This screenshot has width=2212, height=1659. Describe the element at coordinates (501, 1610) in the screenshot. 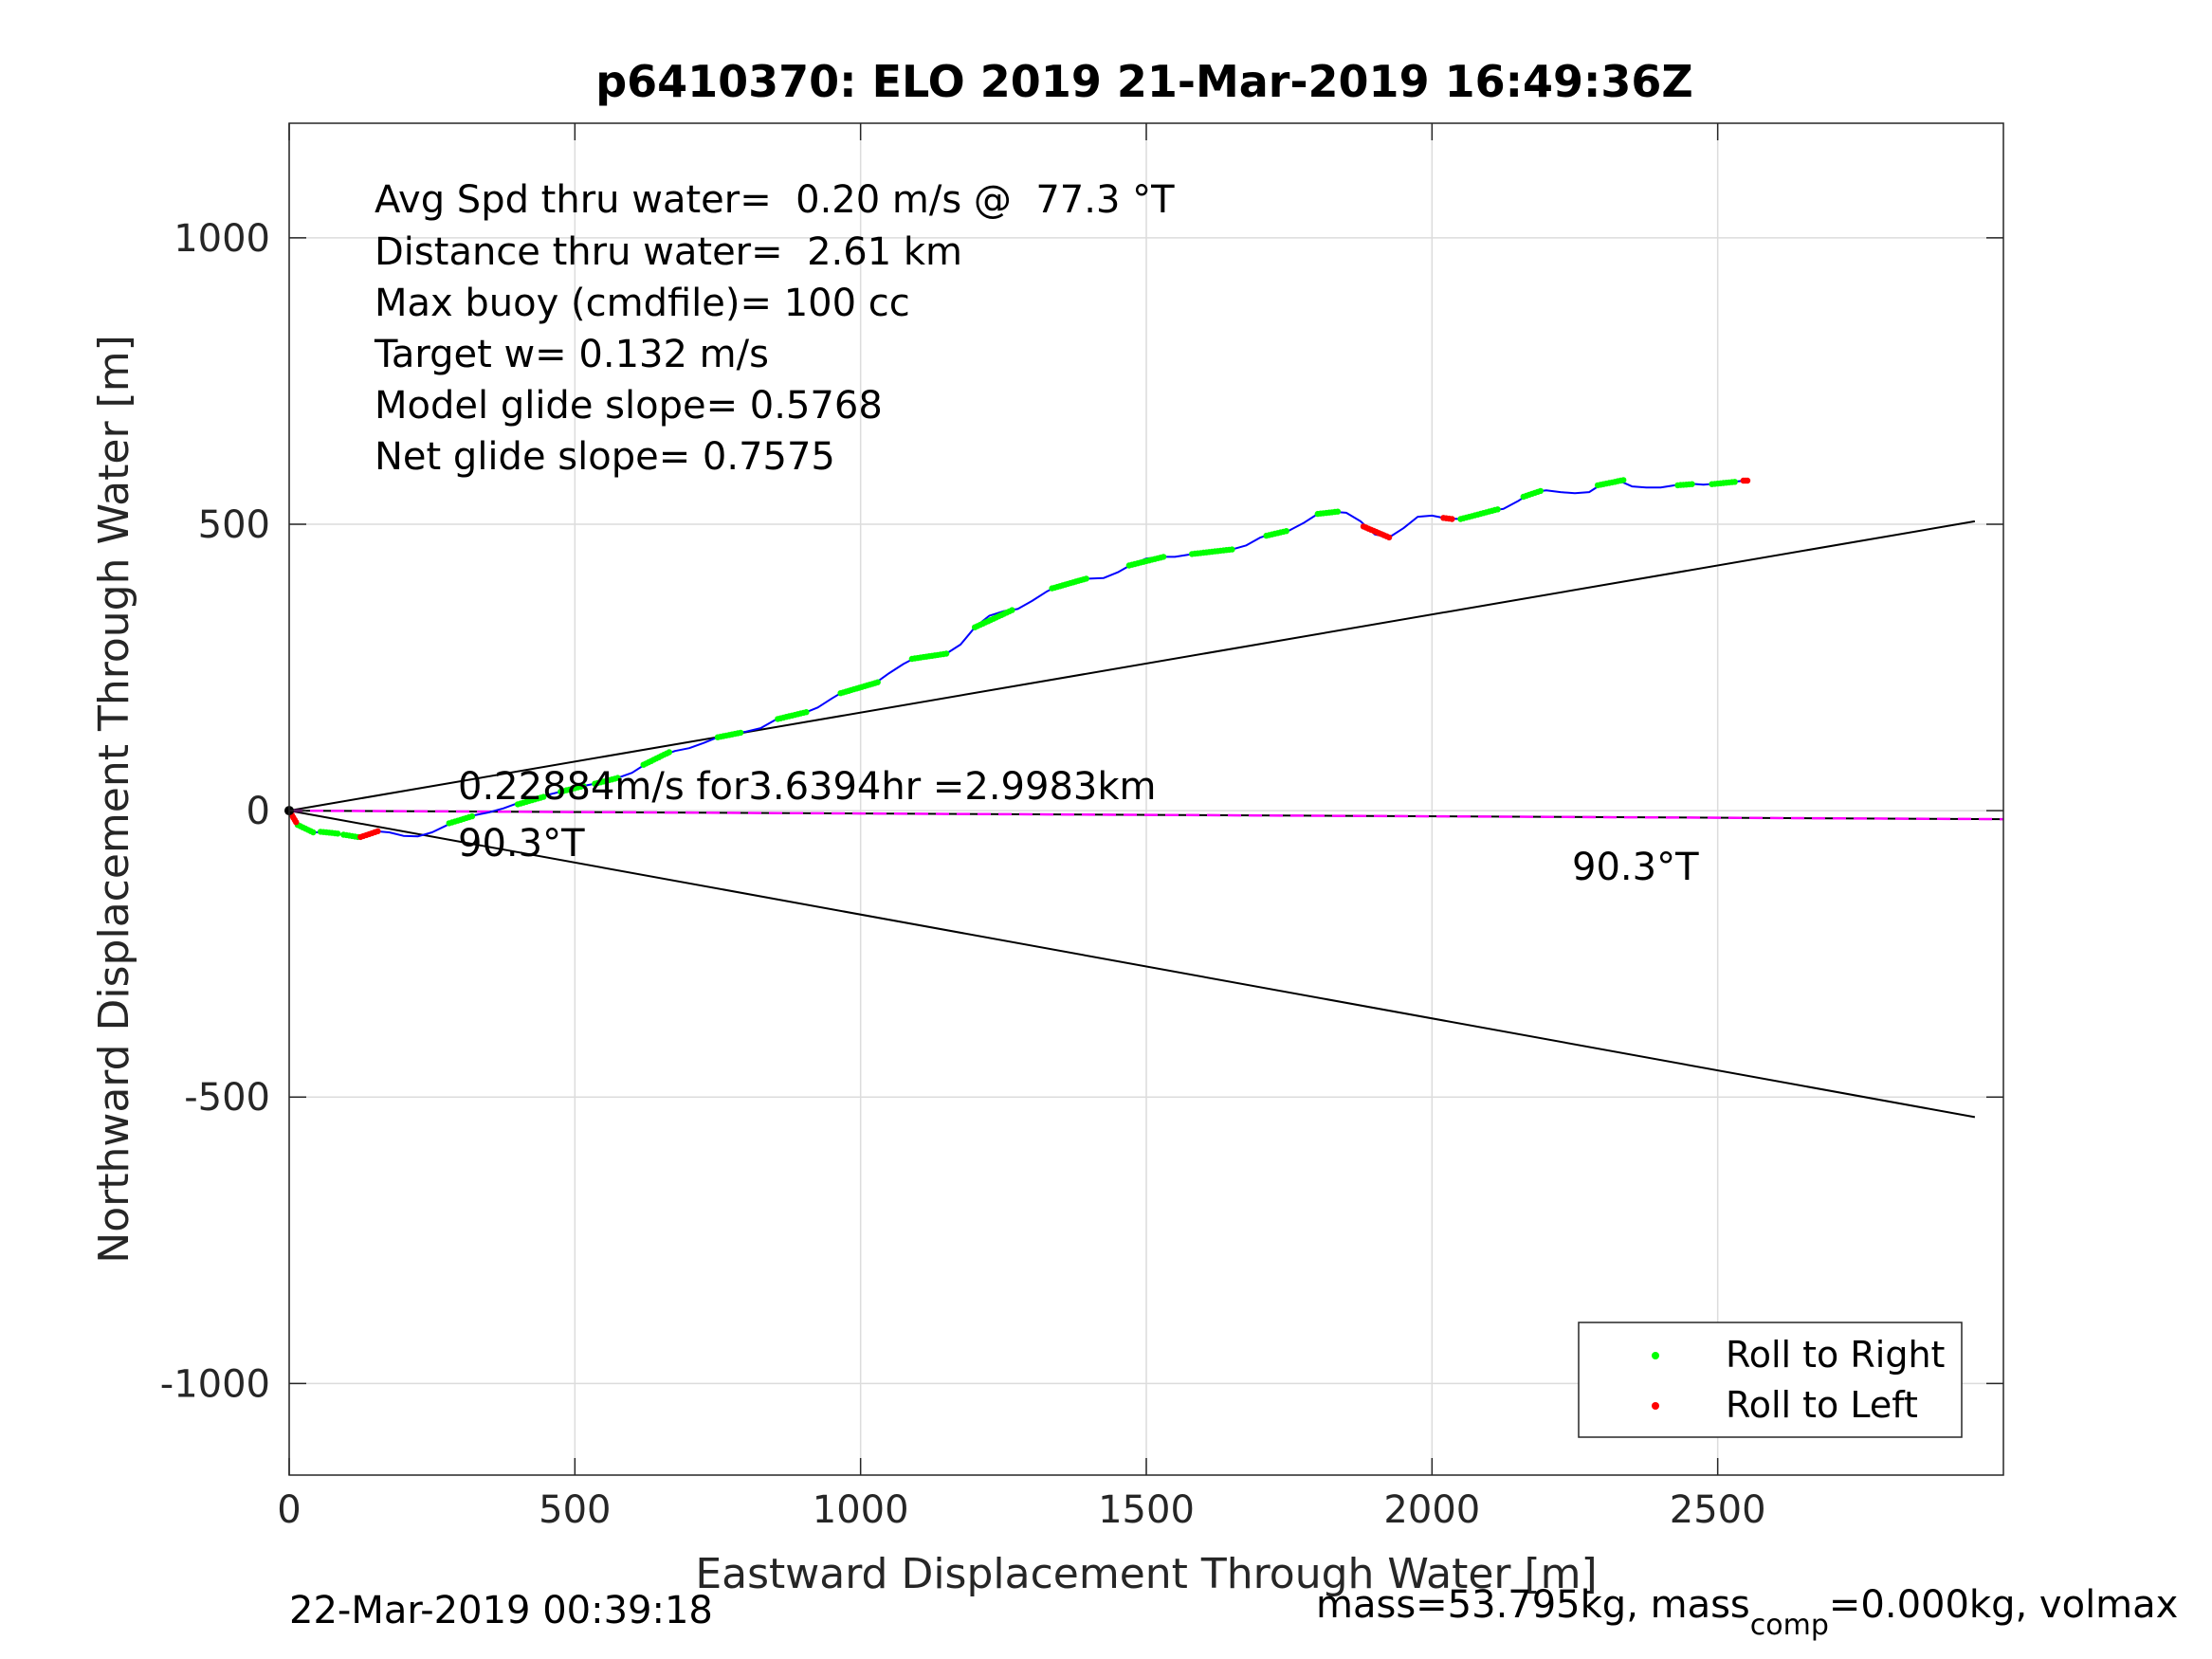

I see `footer-timestamp: 22-Mar-2019 00:39:18` at that location.